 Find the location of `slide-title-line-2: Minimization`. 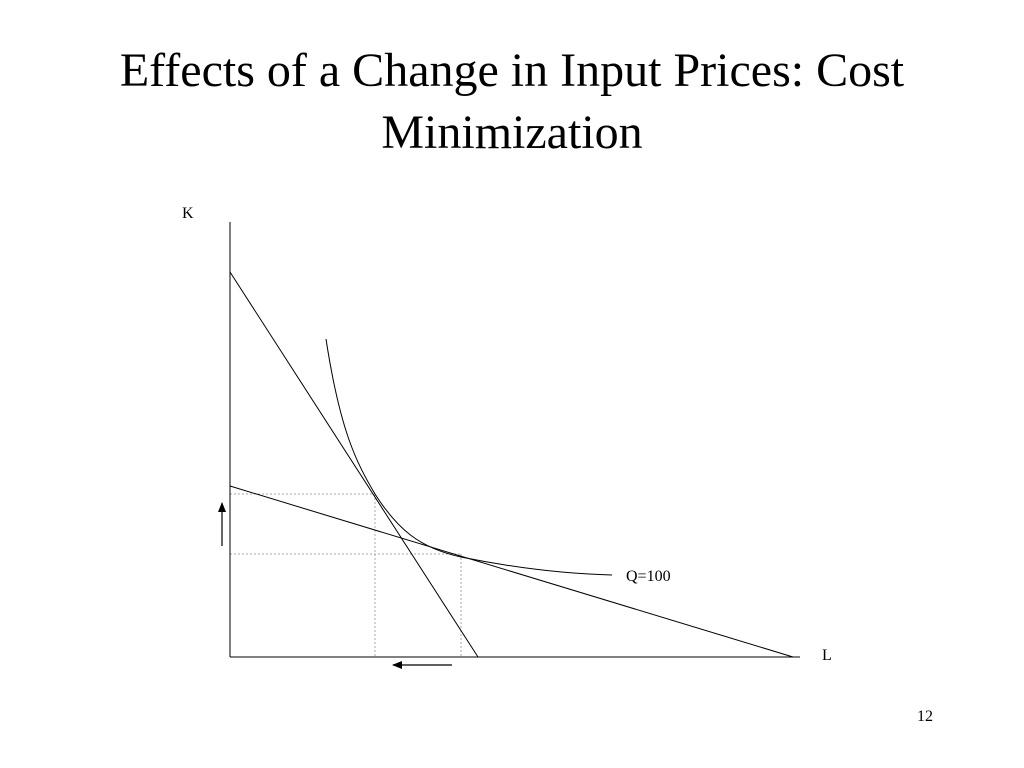

slide-title-line-2: Minimization is located at coordinates (512, 132).